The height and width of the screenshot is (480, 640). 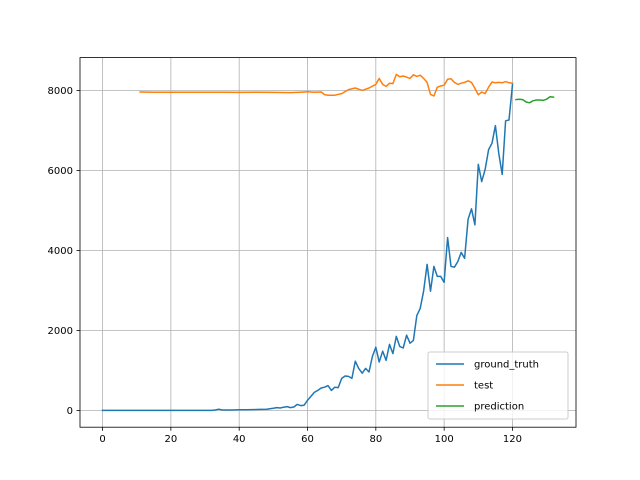 What do you see at coordinates (170, 439) in the screenshot?
I see `x-tick-label: 20` at bounding box center [170, 439].